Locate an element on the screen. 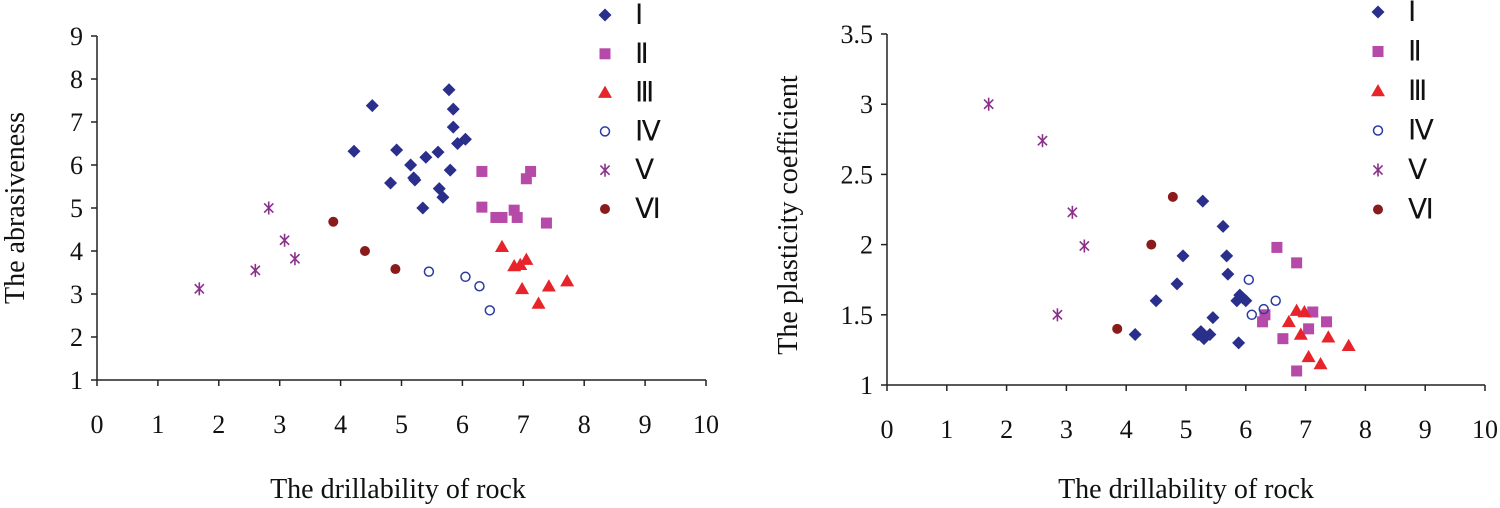 The image size is (1500, 508). y-tick-label: 8 is located at coordinates (76, 79).